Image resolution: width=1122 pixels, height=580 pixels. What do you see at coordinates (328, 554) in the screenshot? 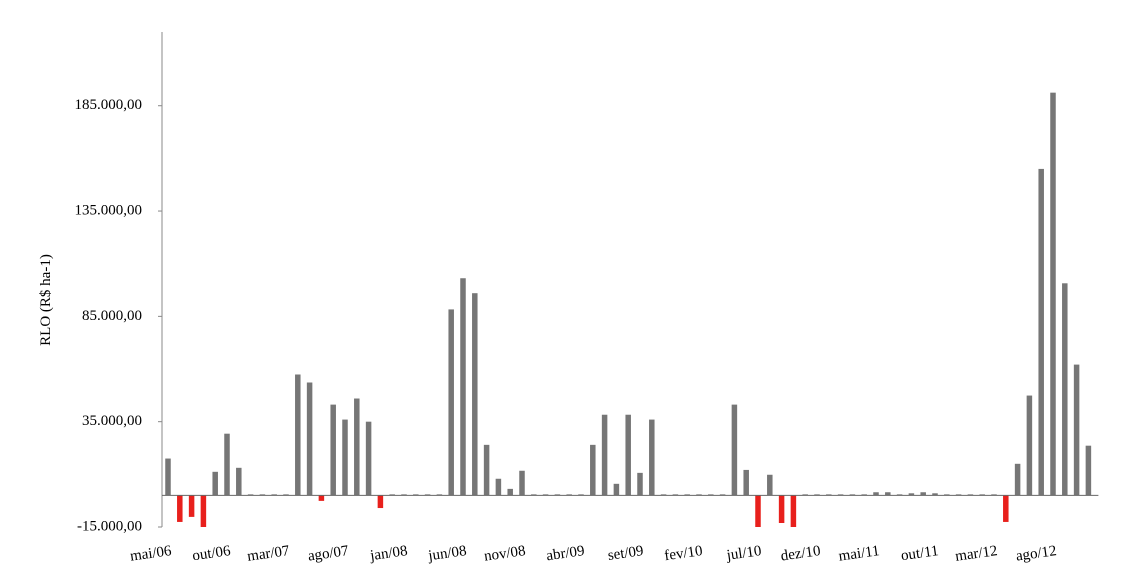
I see `x-tick-label: ago/07` at bounding box center [328, 554].